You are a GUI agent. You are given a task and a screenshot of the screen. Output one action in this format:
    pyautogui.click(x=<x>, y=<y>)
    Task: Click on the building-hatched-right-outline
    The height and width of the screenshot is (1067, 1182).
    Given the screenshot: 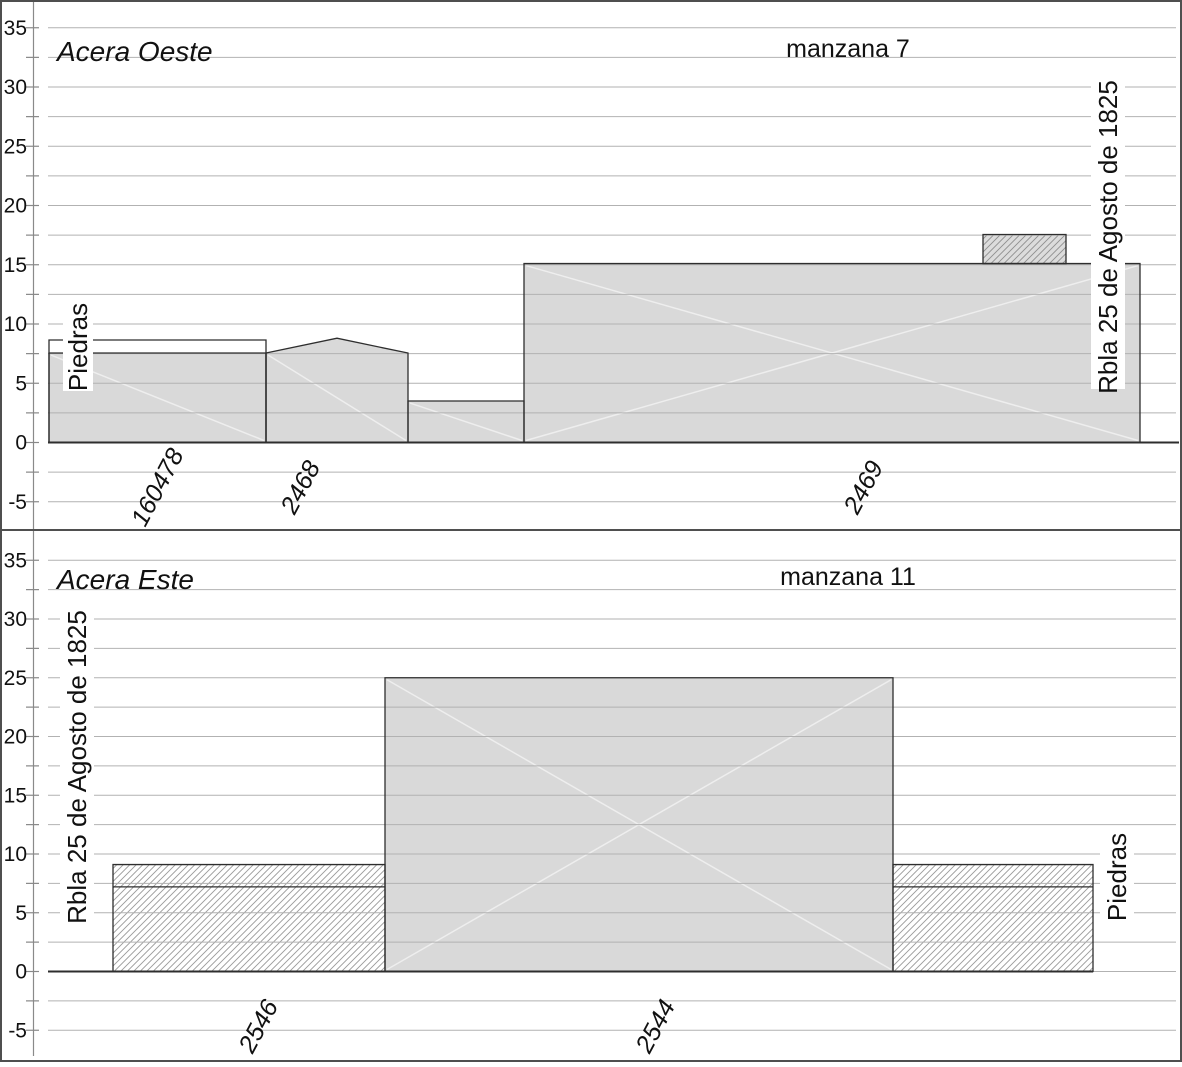 What is the action you would take?
    pyautogui.click(x=993, y=918)
    